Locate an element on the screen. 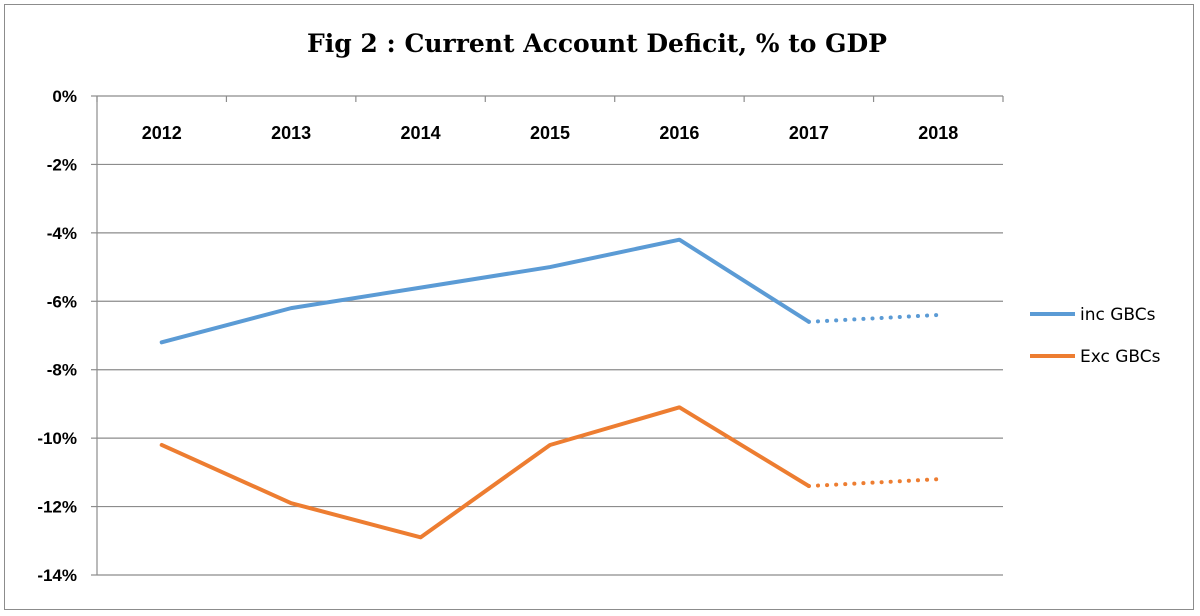 The width and height of the screenshot is (1200, 616). y-tick-label: -2% is located at coordinates (62, 164).